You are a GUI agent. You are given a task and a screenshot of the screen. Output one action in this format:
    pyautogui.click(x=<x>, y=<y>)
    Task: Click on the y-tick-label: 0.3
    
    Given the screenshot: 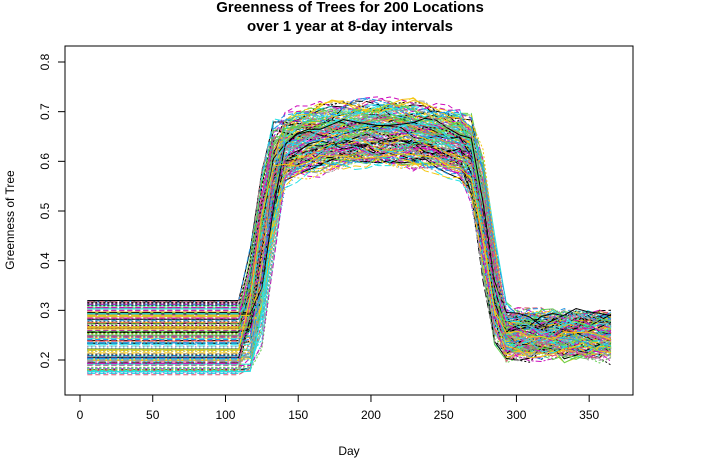 What is the action you would take?
    pyautogui.click(x=45, y=310)
    